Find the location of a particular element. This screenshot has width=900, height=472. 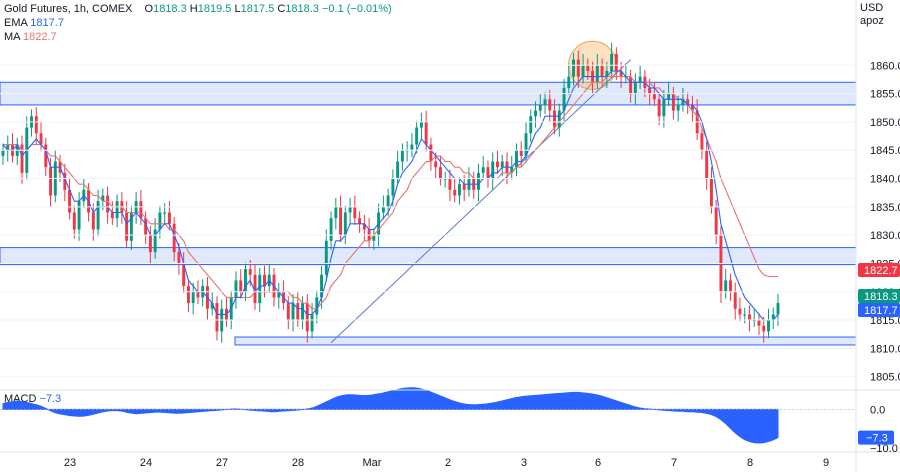

x-tick-label: 24 is located at coordinates (146, 463).